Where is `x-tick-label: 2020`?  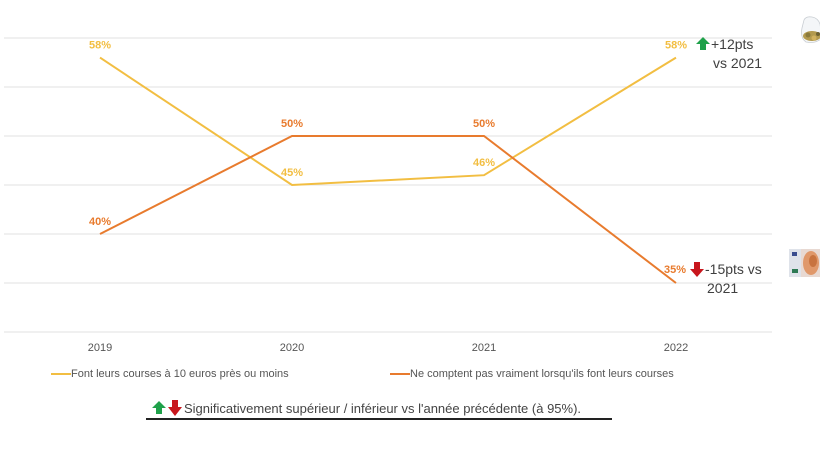 x-tick-label: 2020 is located at coordinates (292, 348).